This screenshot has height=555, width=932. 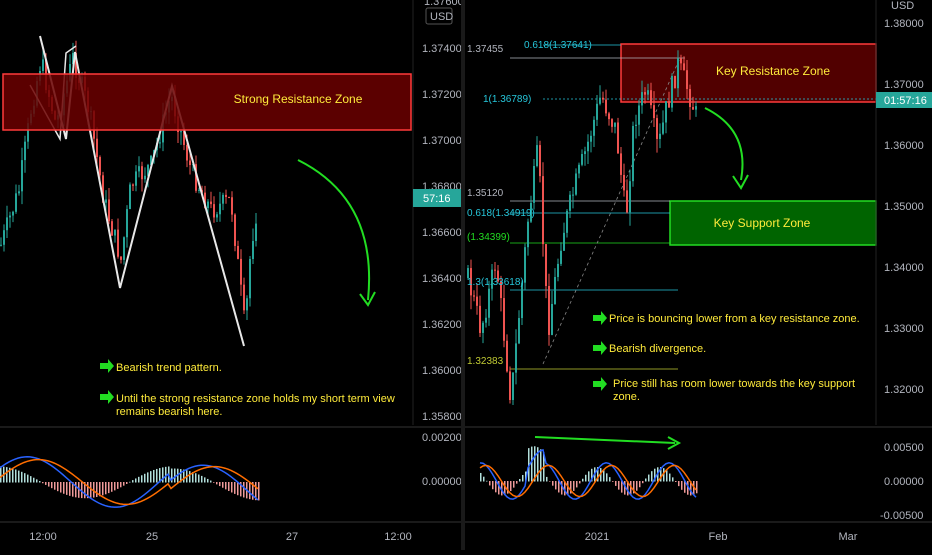 What do you see at coordinates (674, 443) in the screenshot?
I see `right-divergence-arrow-head` at bounding box center [674, 443].